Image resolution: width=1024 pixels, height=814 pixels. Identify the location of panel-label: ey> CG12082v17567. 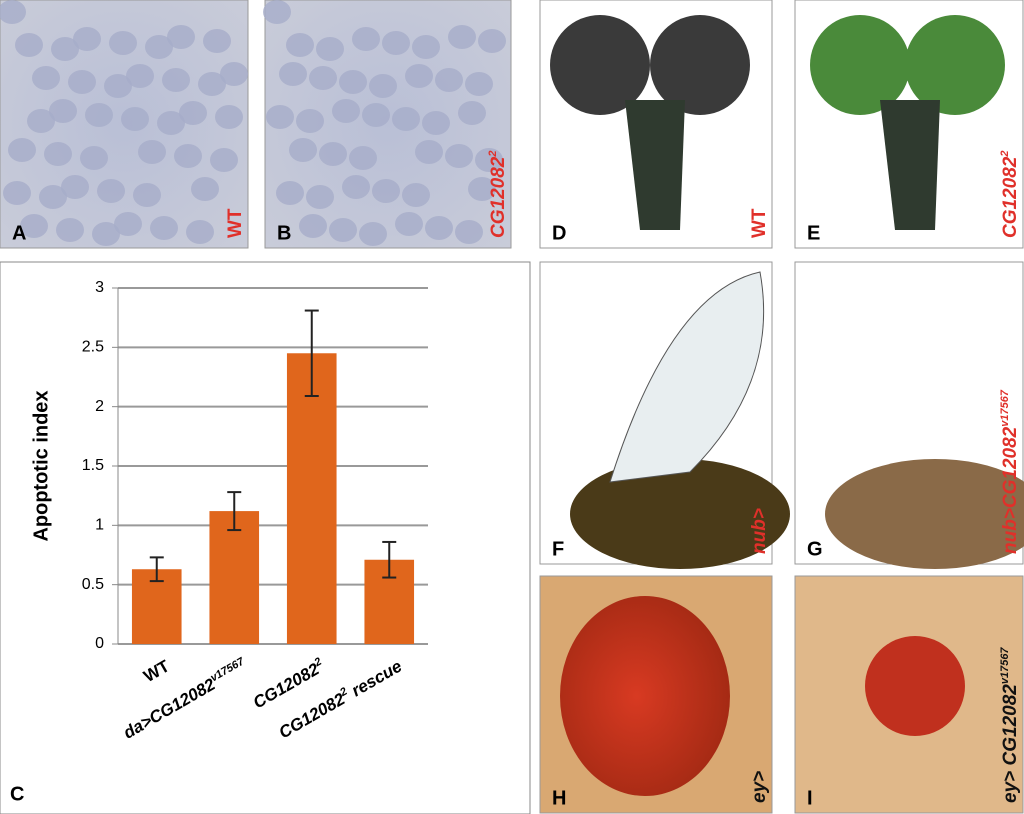
(1010, 725).